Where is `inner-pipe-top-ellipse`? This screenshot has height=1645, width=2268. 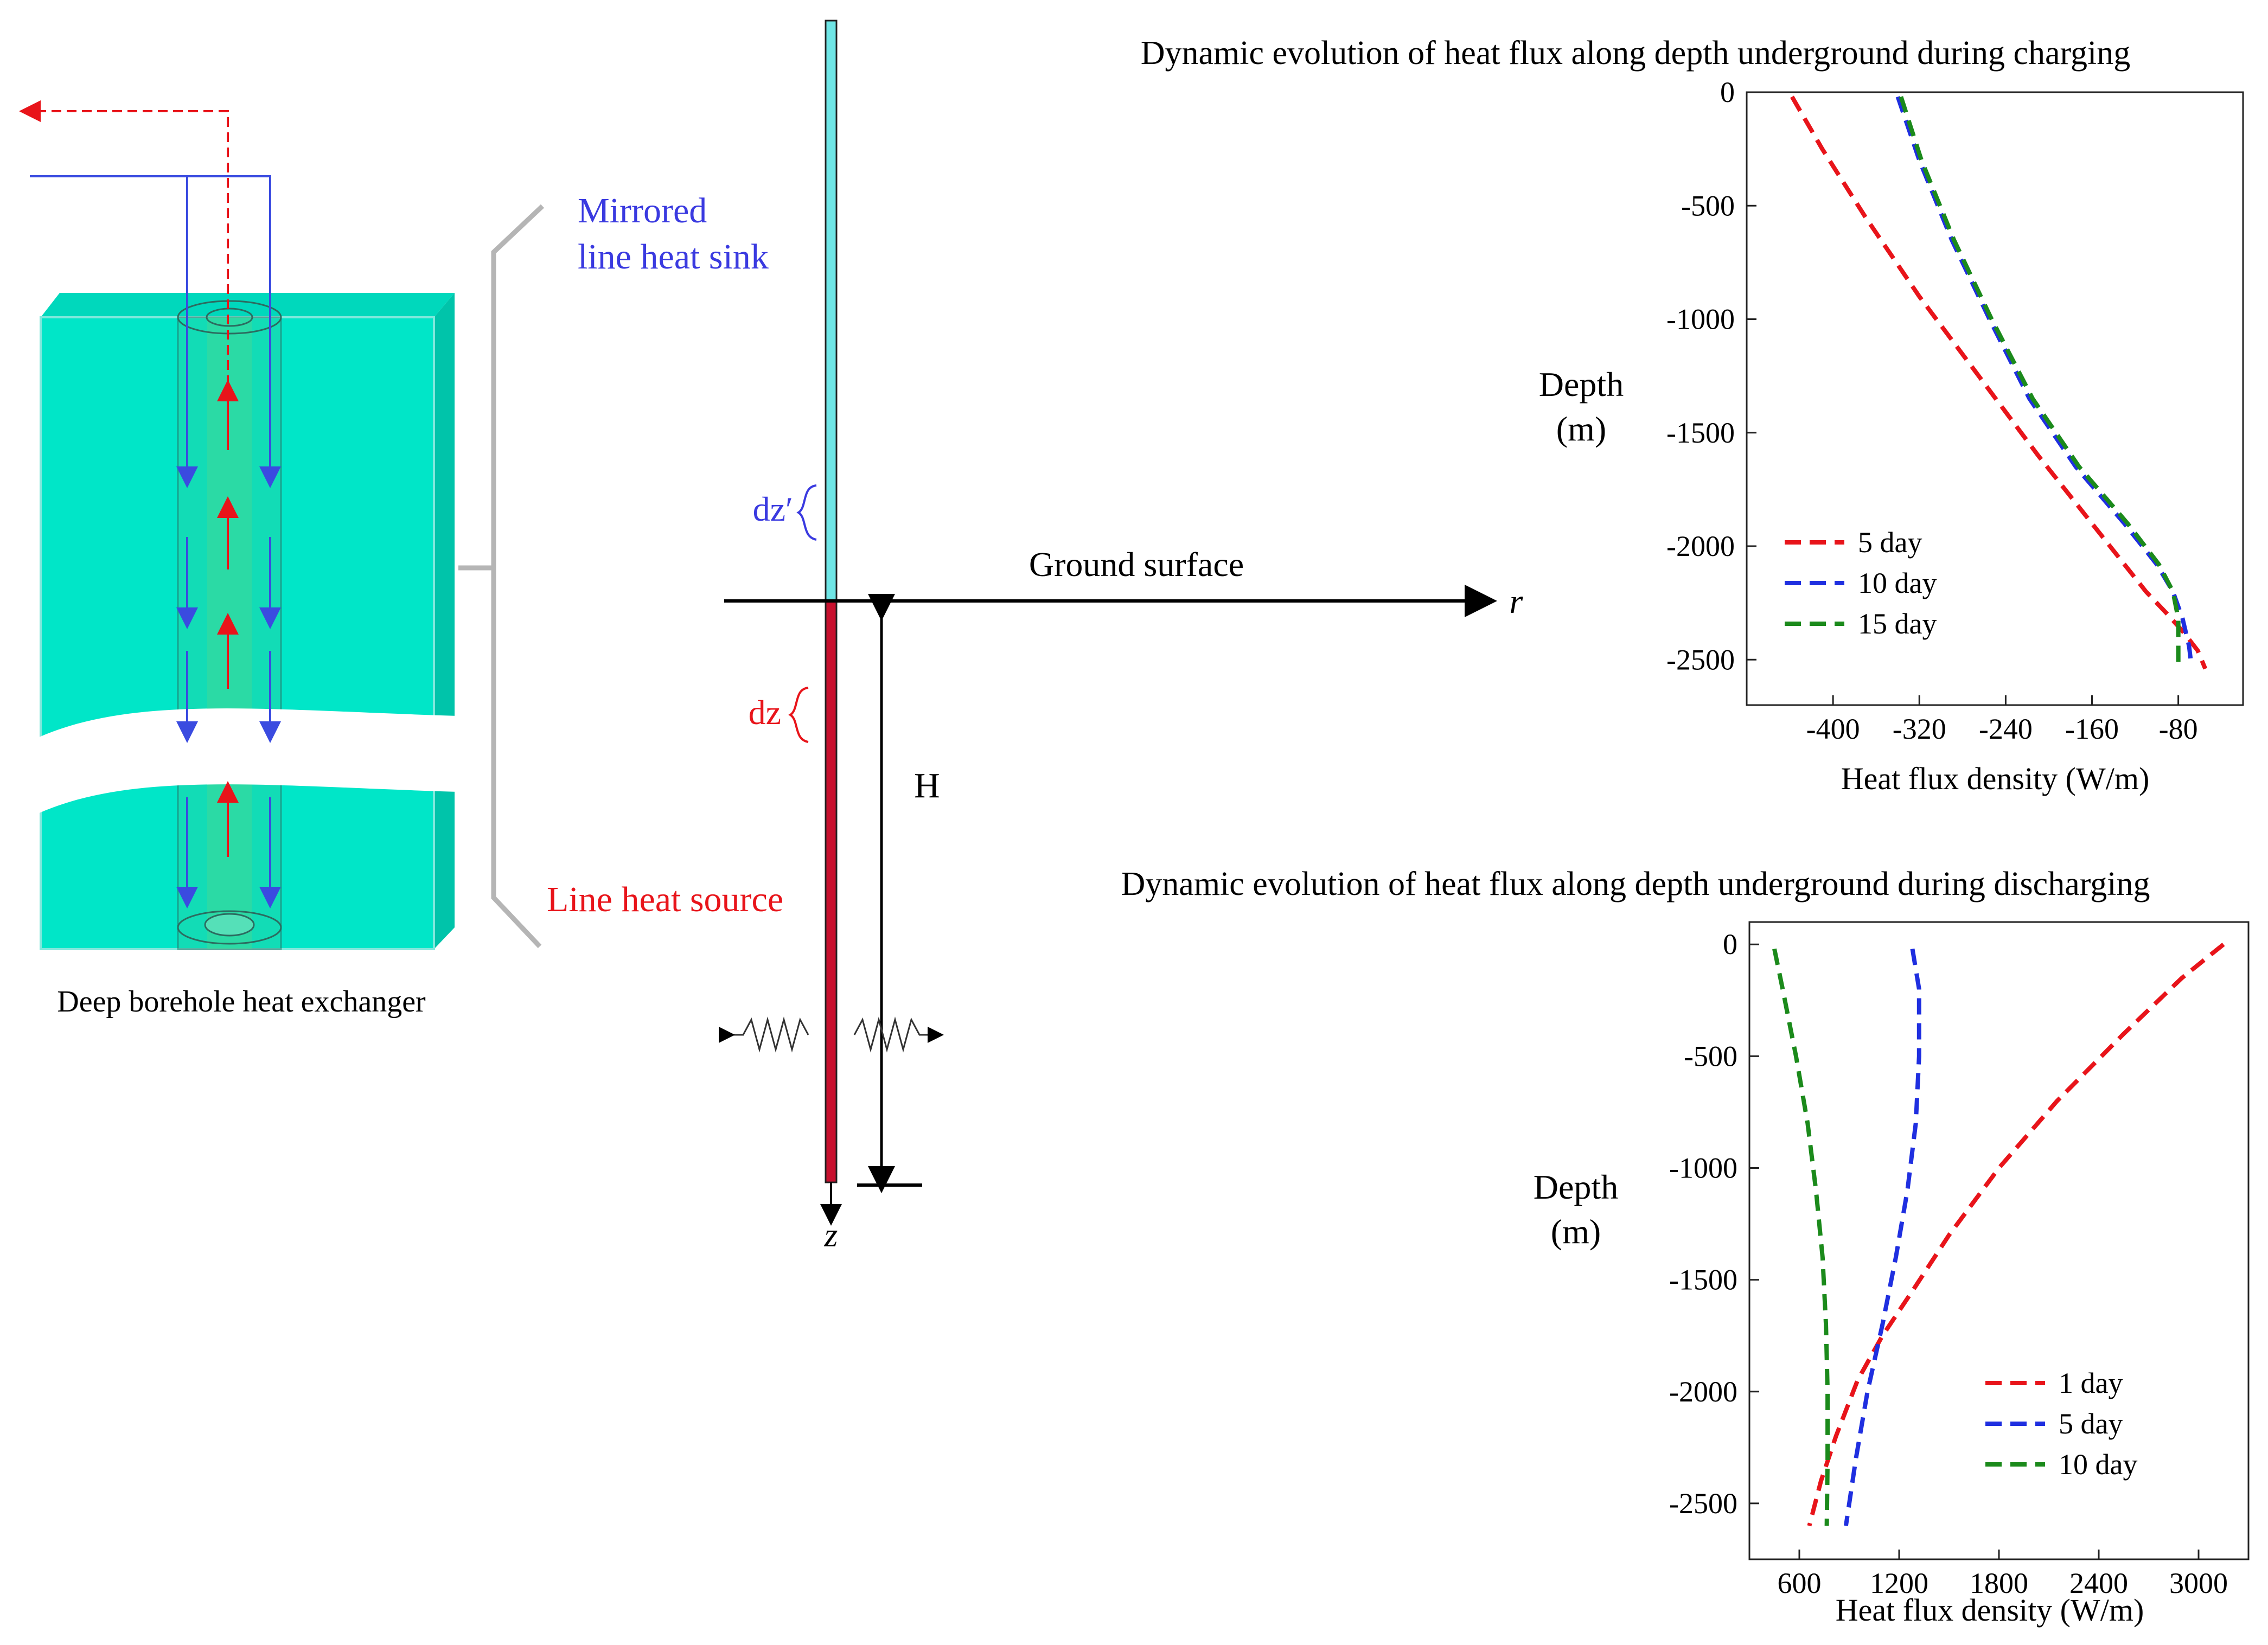
inner-pipe-top-ellipse is located at coordinates (229, 317).